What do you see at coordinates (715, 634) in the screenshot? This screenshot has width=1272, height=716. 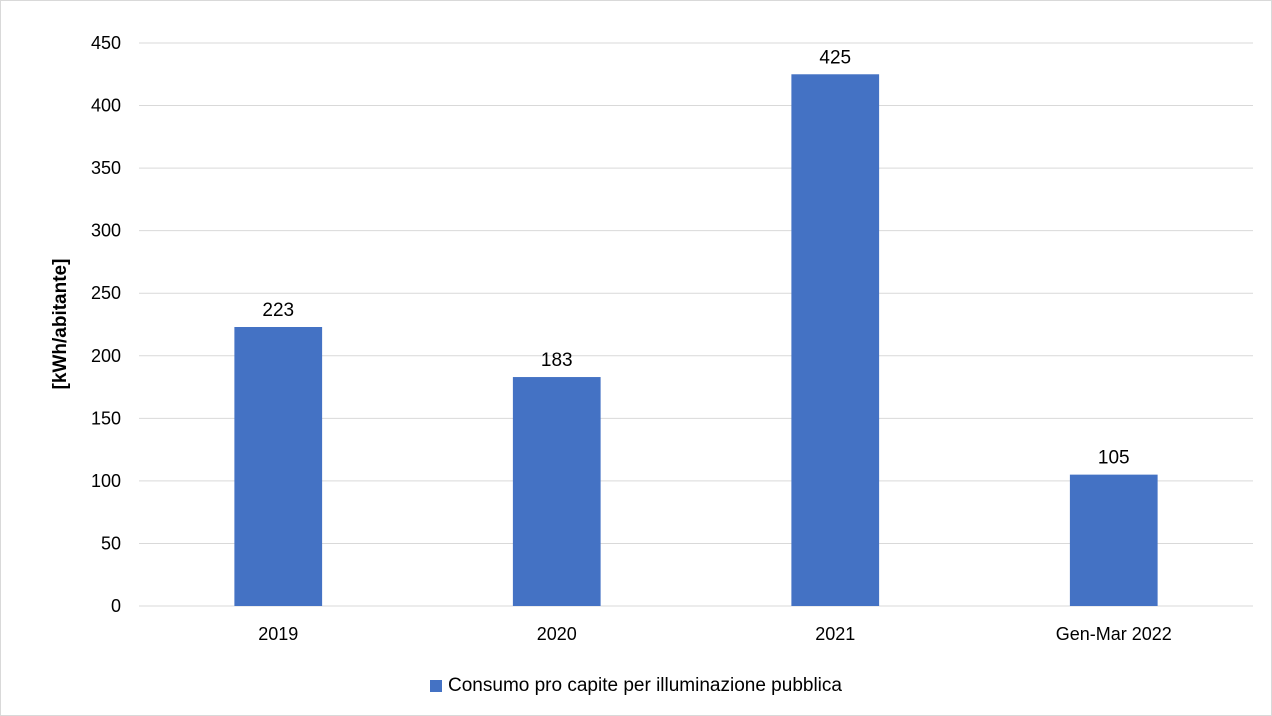 I see `x-axis-ticks: 2019 2020 2021 Gen-Mar 2022` at bounding box center [715, 634].